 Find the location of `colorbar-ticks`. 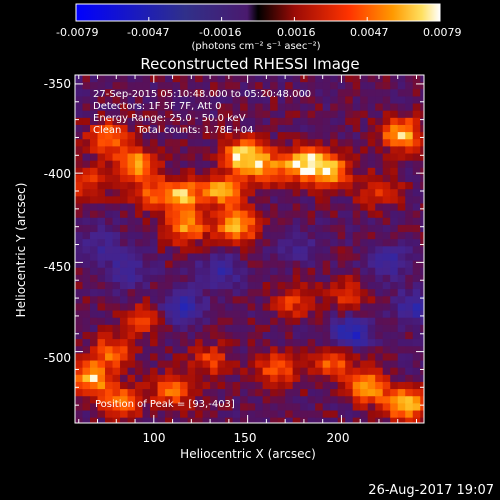

colorbar-ticks is located at coordinates (258, 19).